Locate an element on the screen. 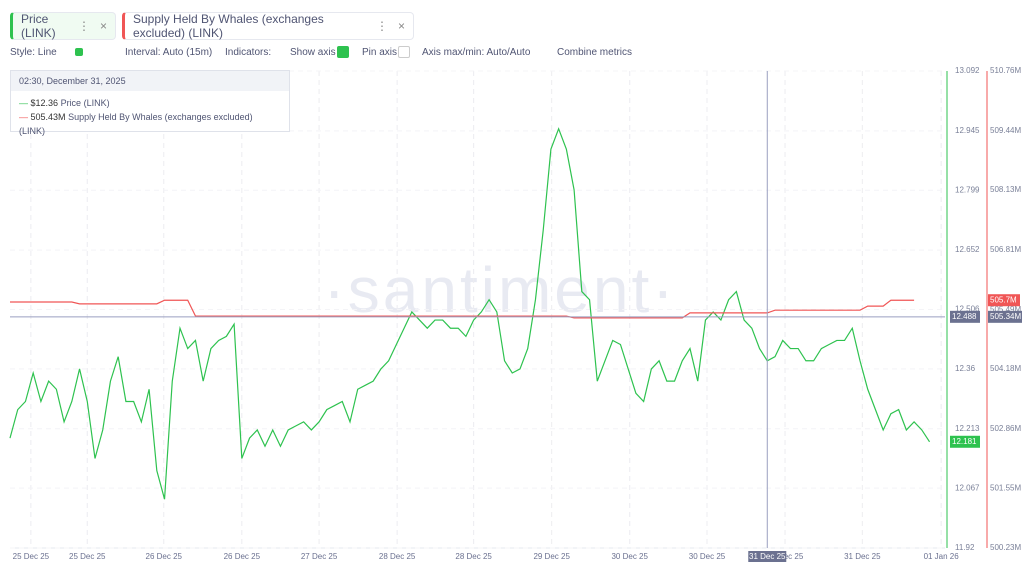 This screenshot has height=573, width=1024. price-tab: Price (LINK) ⋮ × is located at coordinates (63, 26).